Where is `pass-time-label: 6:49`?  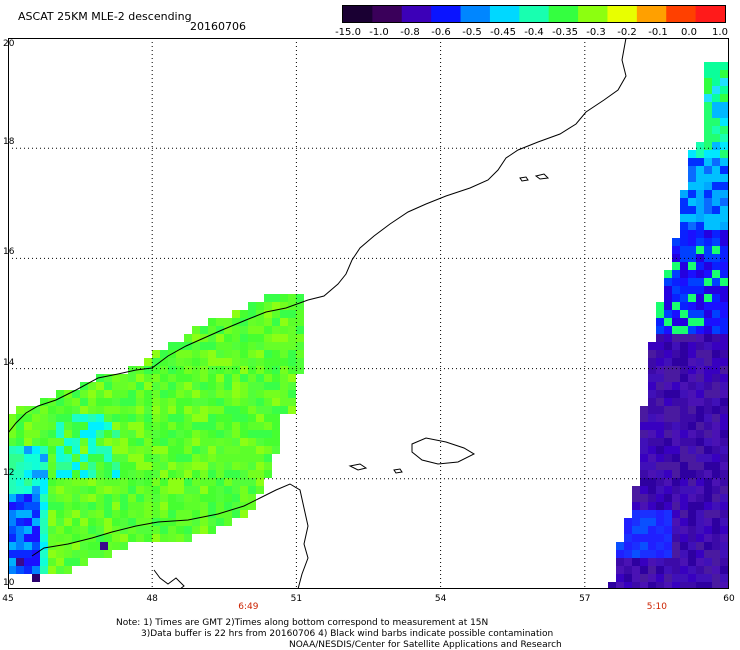 pass-time-label: 6:49 is located at coordinates (248, 607).